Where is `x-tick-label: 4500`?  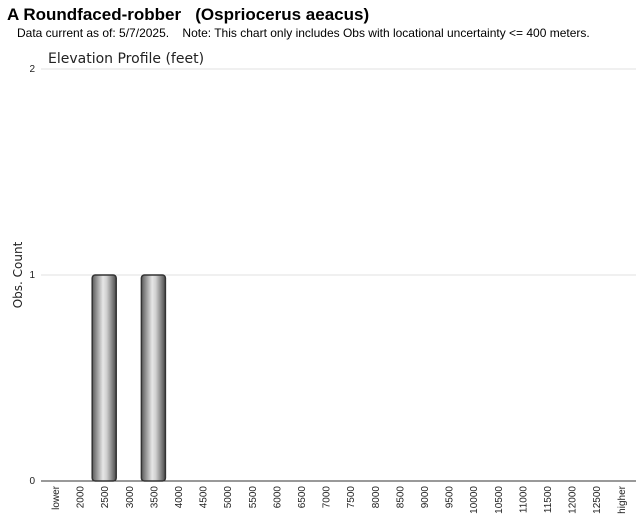 x-tick-label: 4500 is located at coordinates (204, 497).